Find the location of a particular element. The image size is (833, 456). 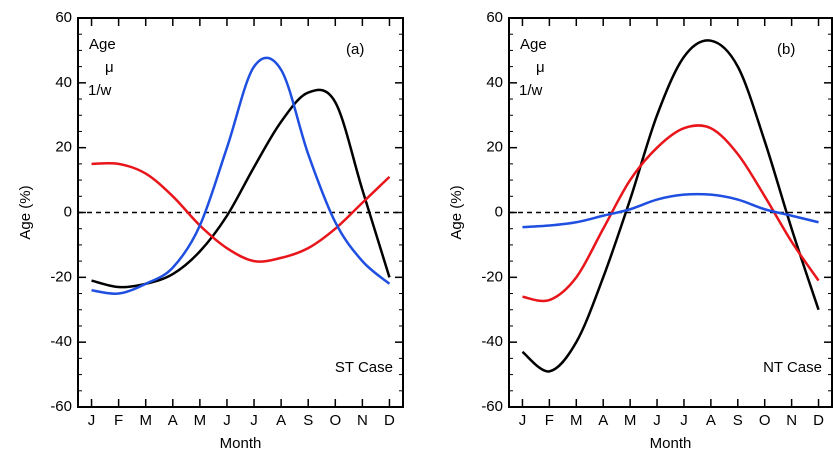

annotation: ST Case is located at coordinates (364, 367).